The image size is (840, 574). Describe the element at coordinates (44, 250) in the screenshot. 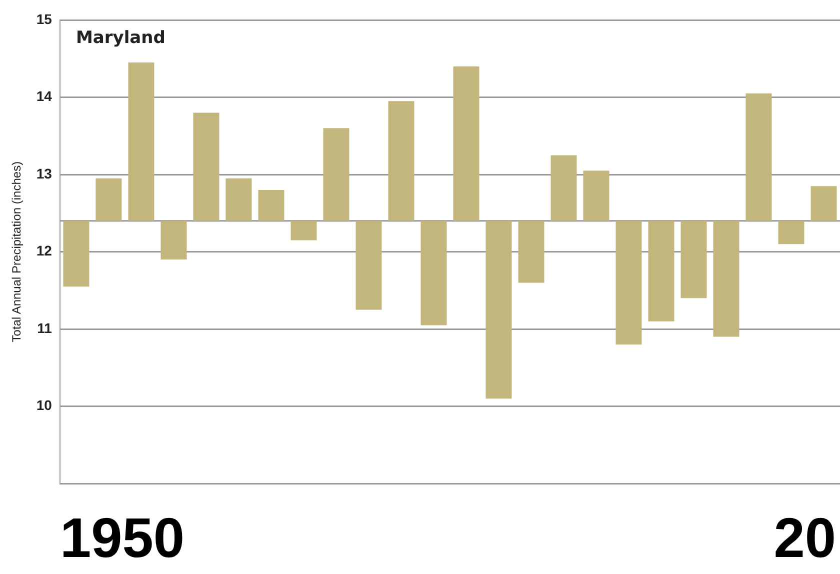

I see `y-tick-label: 12` at that location.